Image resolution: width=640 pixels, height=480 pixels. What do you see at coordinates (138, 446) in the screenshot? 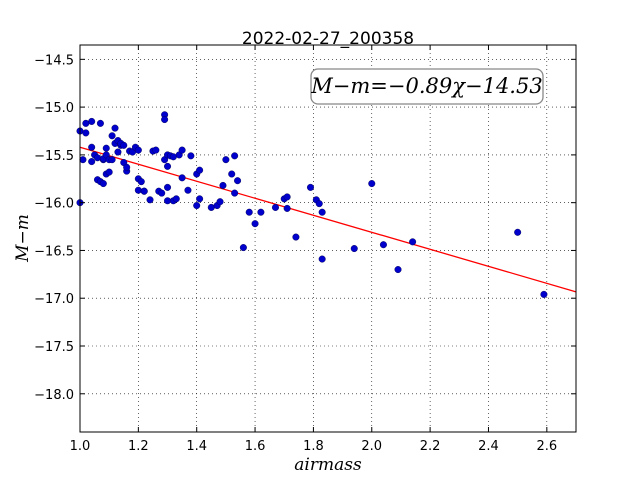
I see `x-tick-label: 1.2` at bounding box center [138, 446].